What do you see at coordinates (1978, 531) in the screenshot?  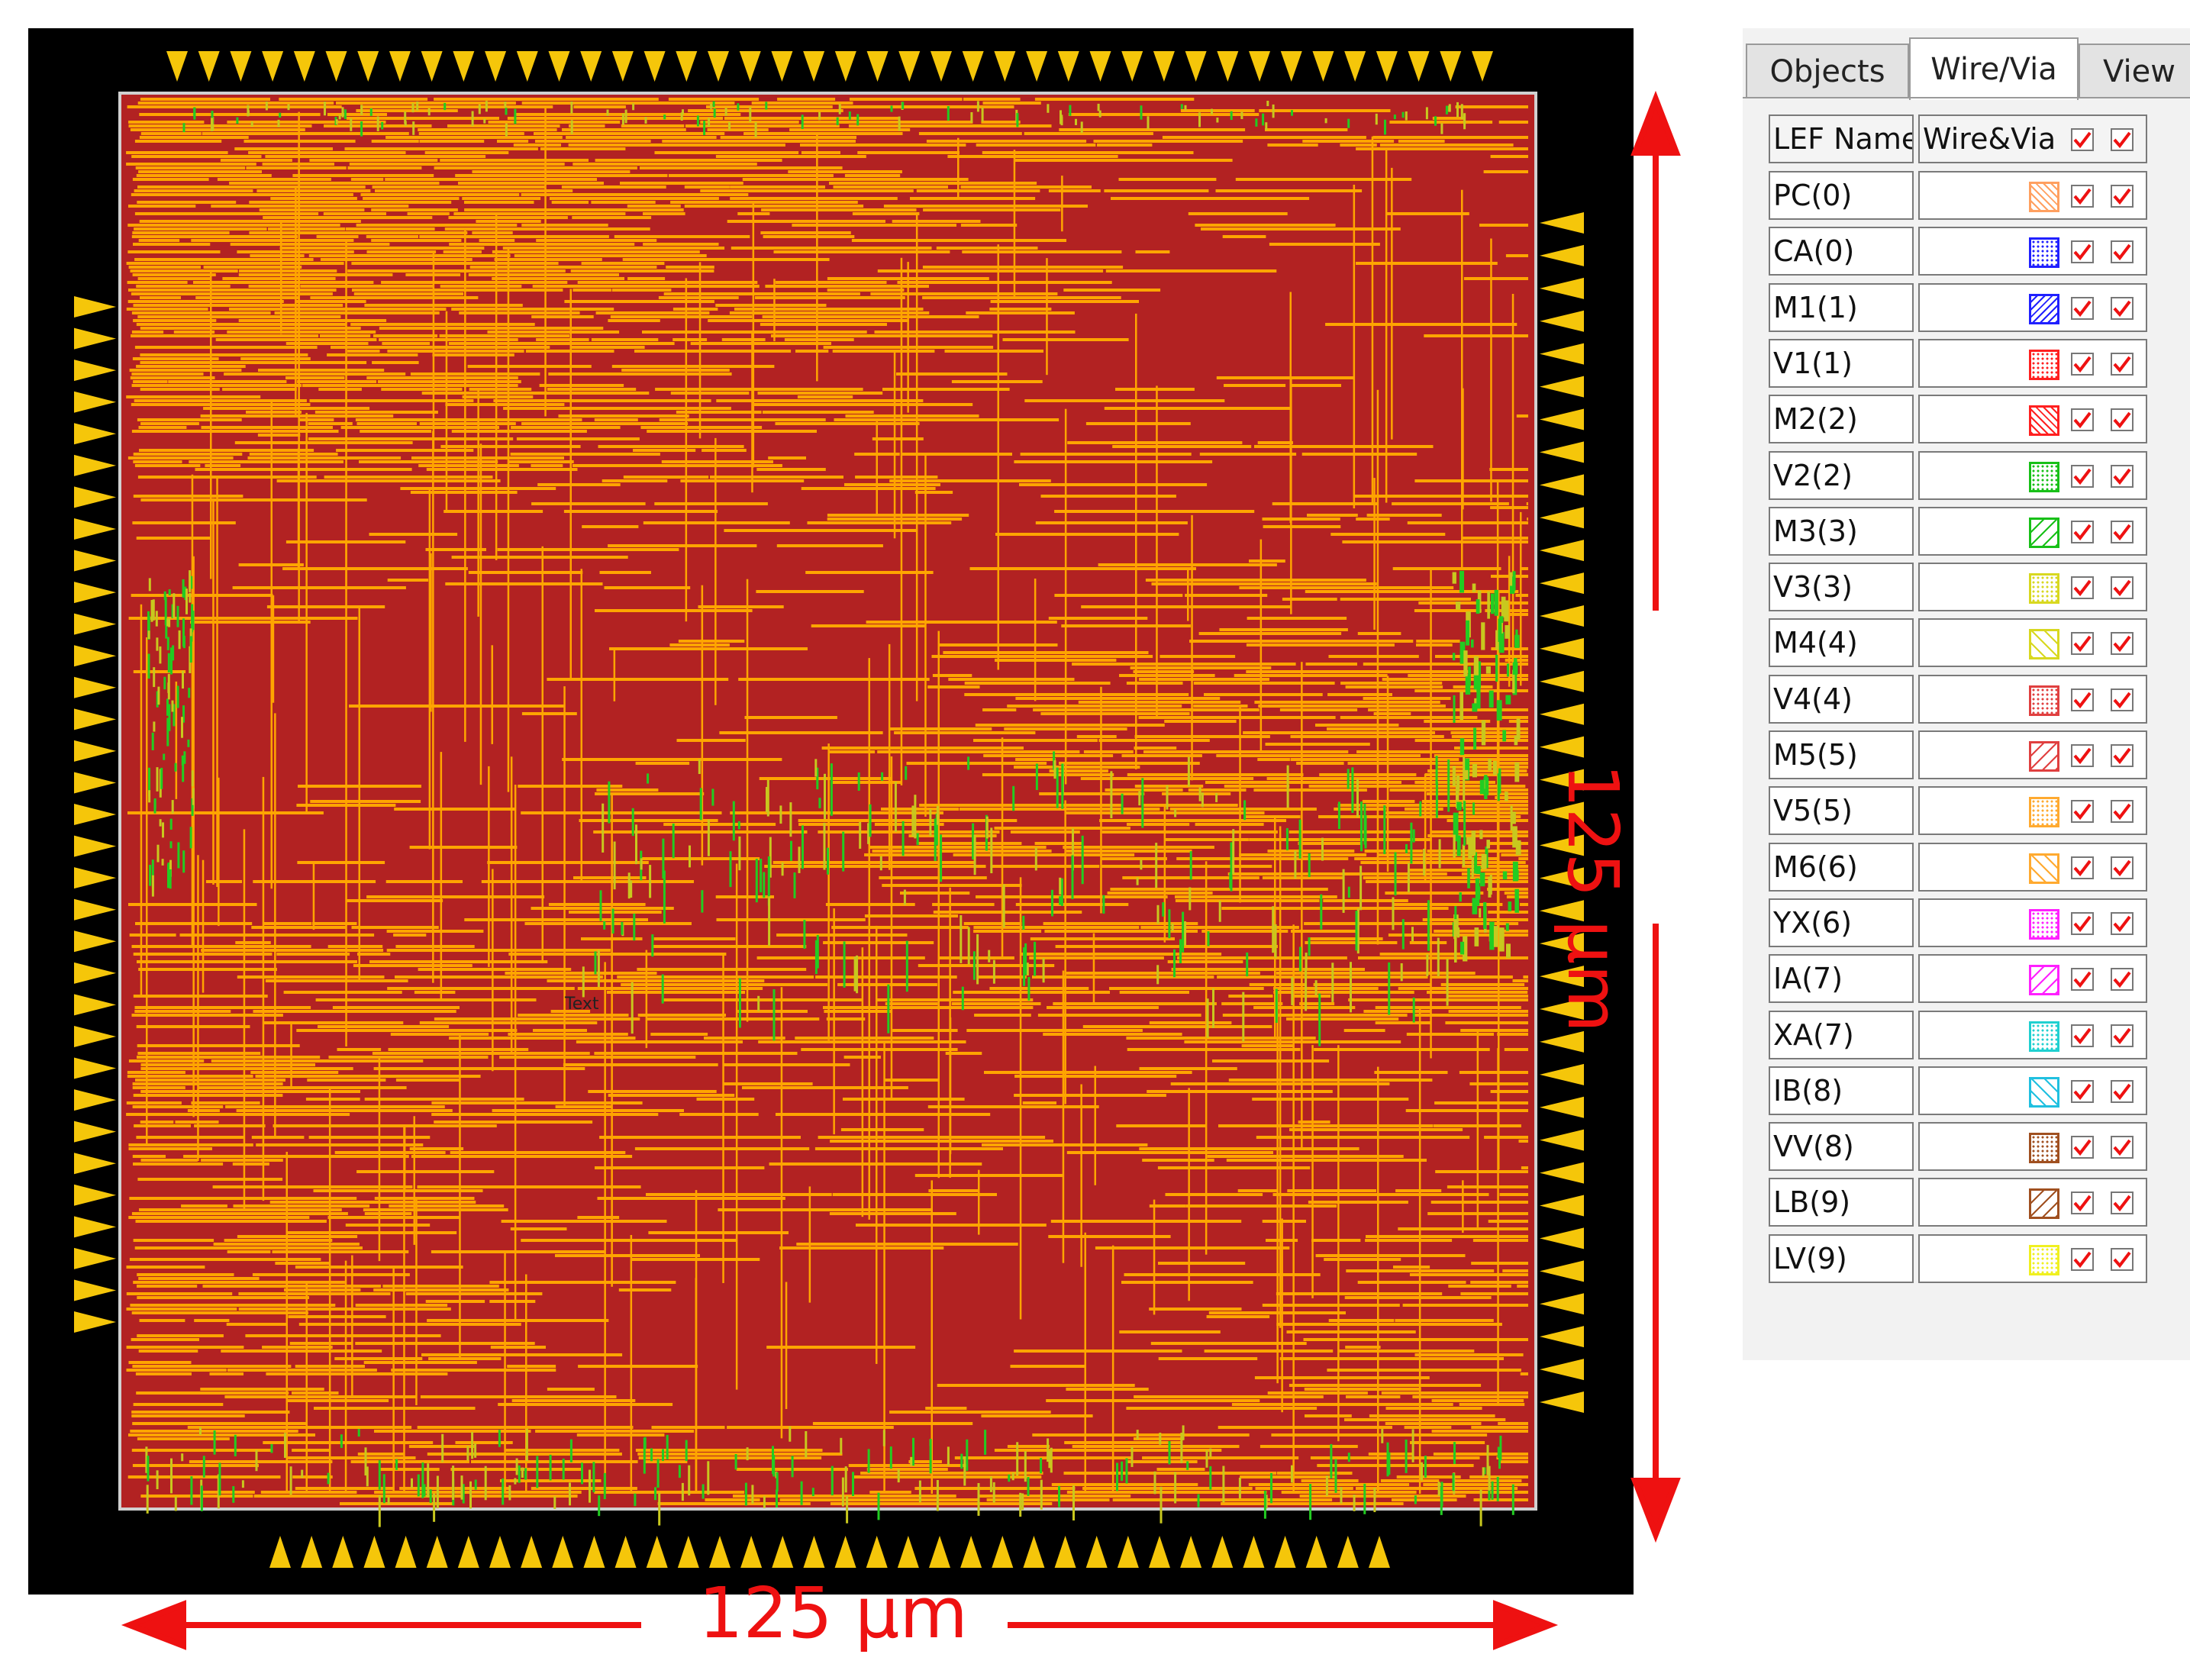 I see `layer-row: M3(3)` at bounding box center [1978, 531].